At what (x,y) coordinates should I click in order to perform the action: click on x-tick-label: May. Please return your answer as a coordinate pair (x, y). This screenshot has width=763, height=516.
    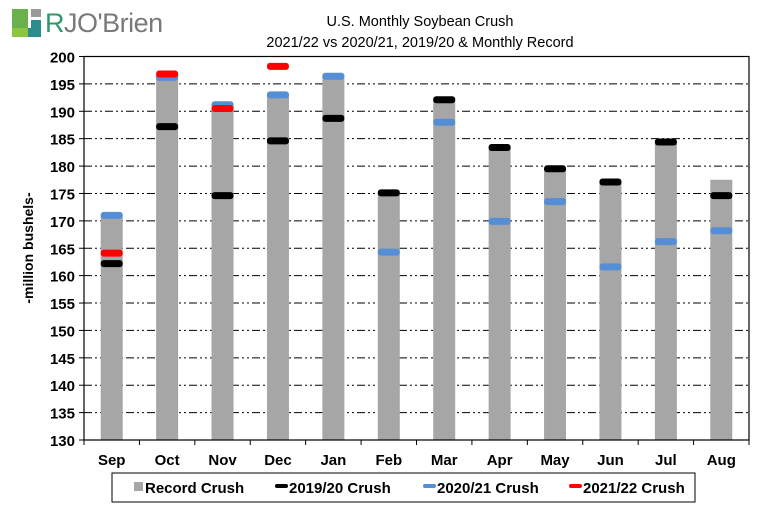
    Looking at the image, I should click on (555, 460).